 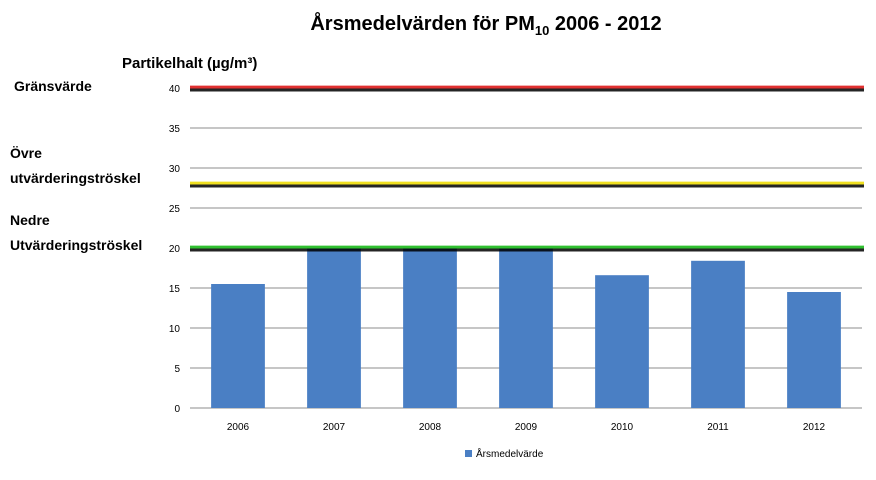 I want to click on x-tick-label: 2006, so click(x=238, y=427).